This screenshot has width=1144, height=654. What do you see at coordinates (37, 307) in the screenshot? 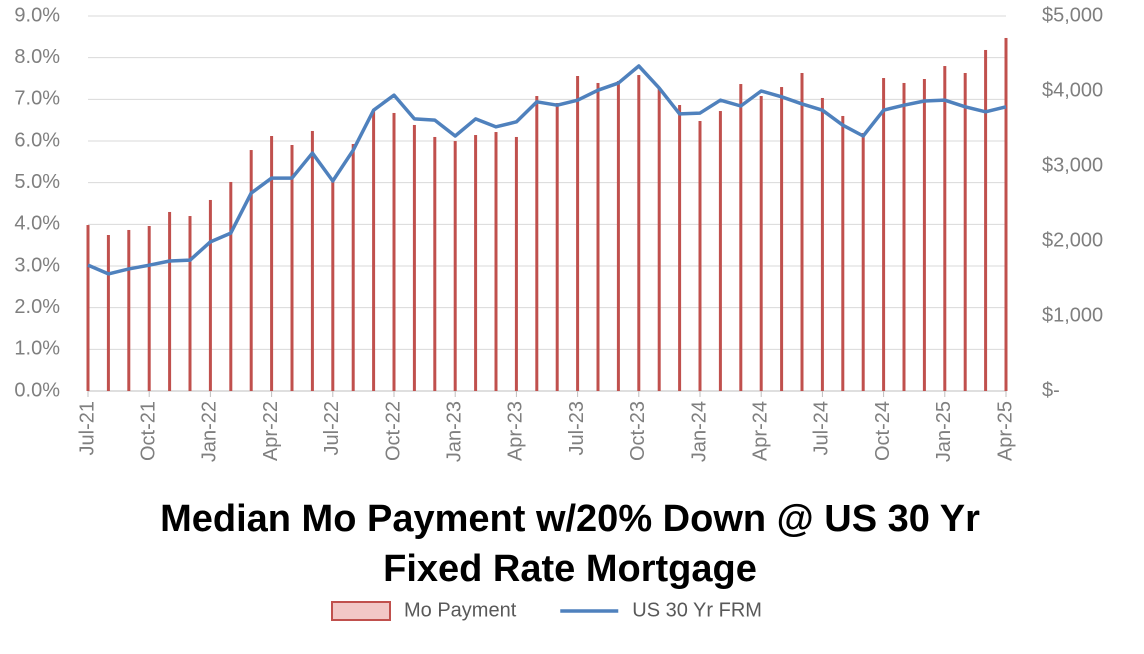
I see `y-tick-label: 2.0%` at bounding box center [37, 307].